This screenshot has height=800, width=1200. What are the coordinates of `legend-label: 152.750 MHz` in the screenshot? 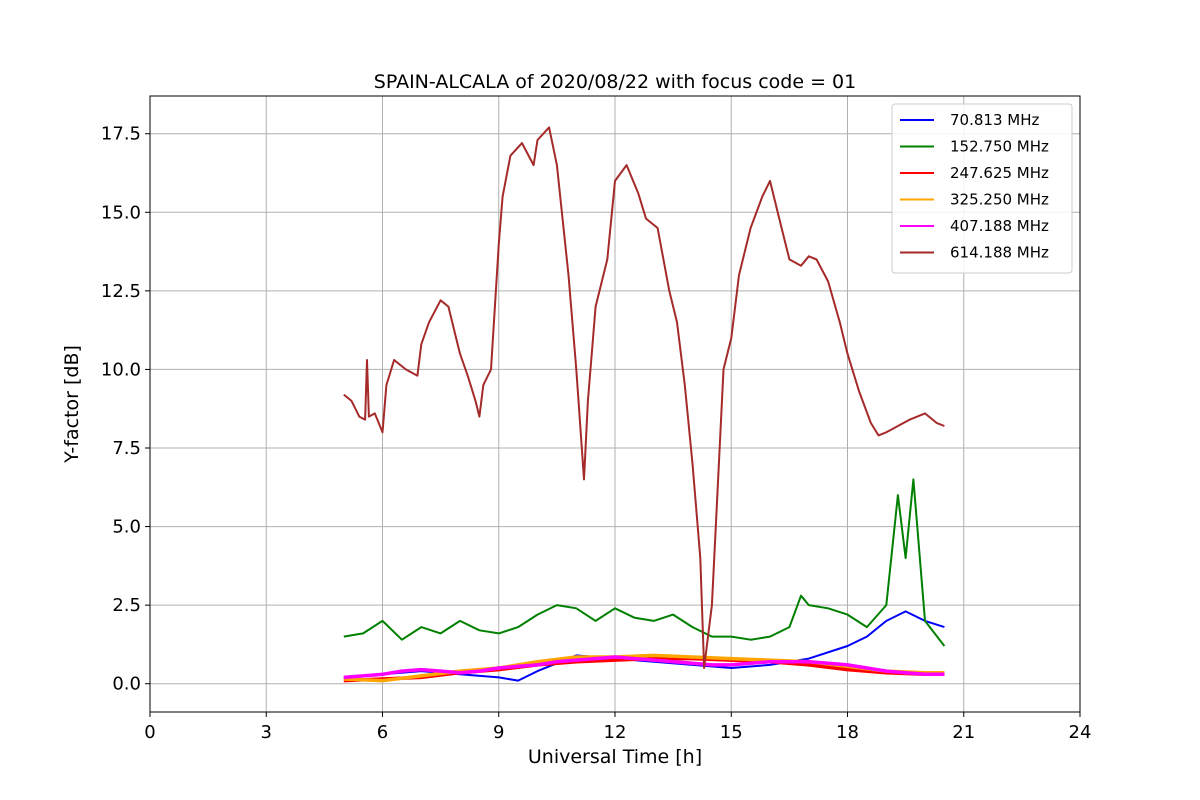 It's located at (999, 147).